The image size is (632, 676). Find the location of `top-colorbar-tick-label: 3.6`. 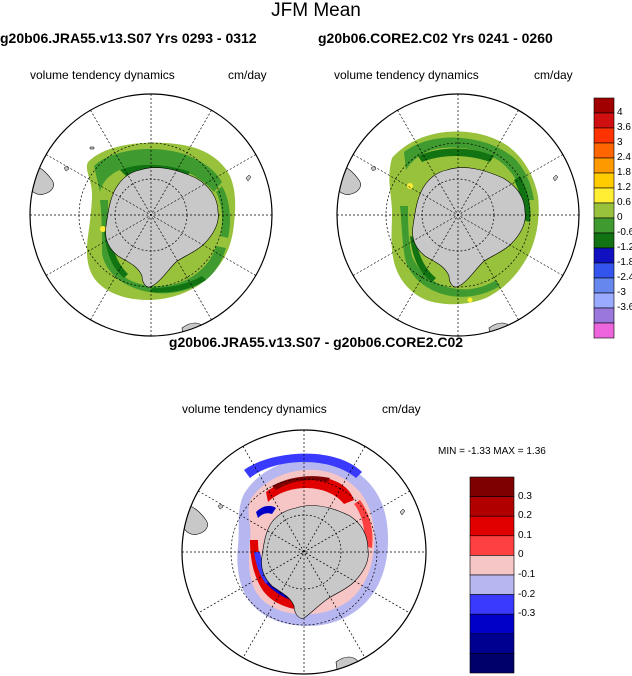

top-colorbar-tick-label: 3.6 is located at coordinates (624, 127).